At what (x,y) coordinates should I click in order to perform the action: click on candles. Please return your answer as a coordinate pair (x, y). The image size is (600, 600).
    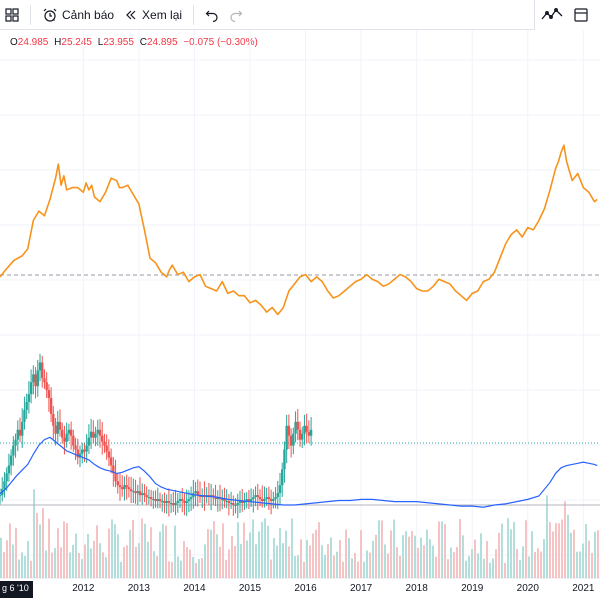
    Looking at the image, I should click on (156, 436).